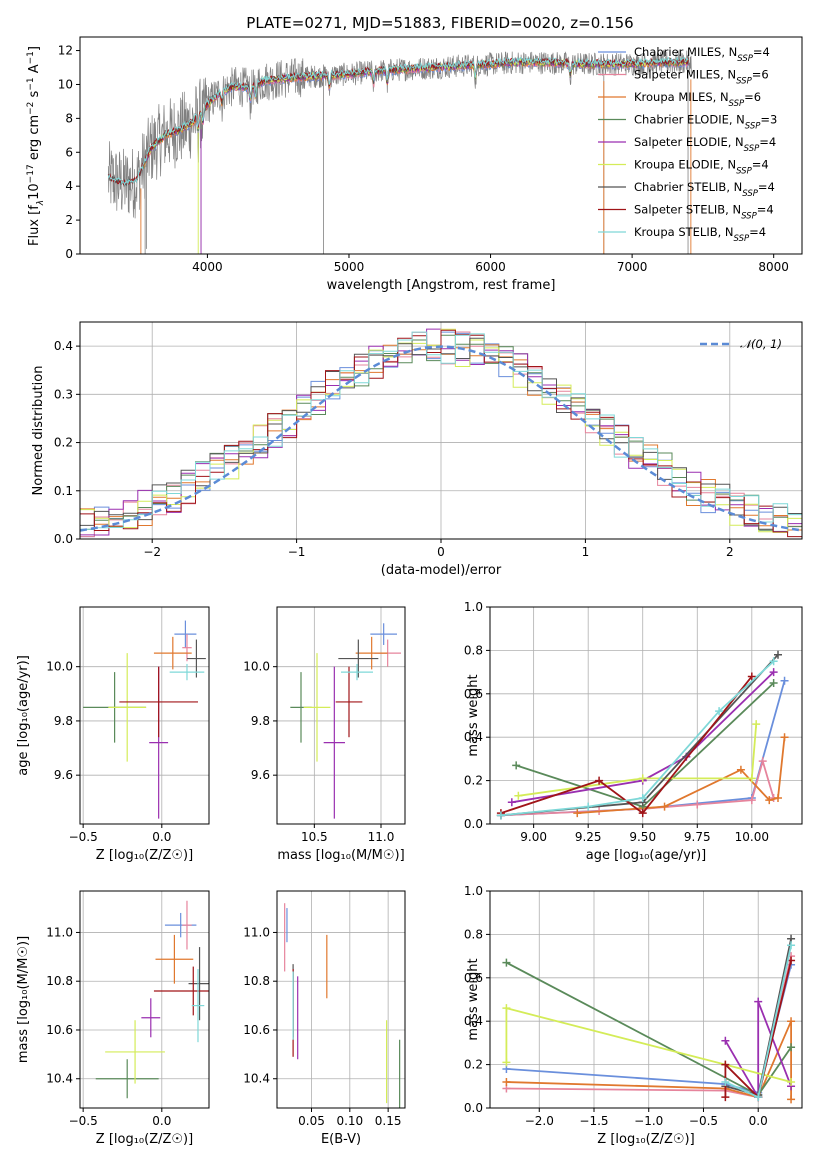  What do you see at coordinates (59, 981) in the screenshot?
I see `y-tick-label: 10.8` at bounding box center [59, 981].